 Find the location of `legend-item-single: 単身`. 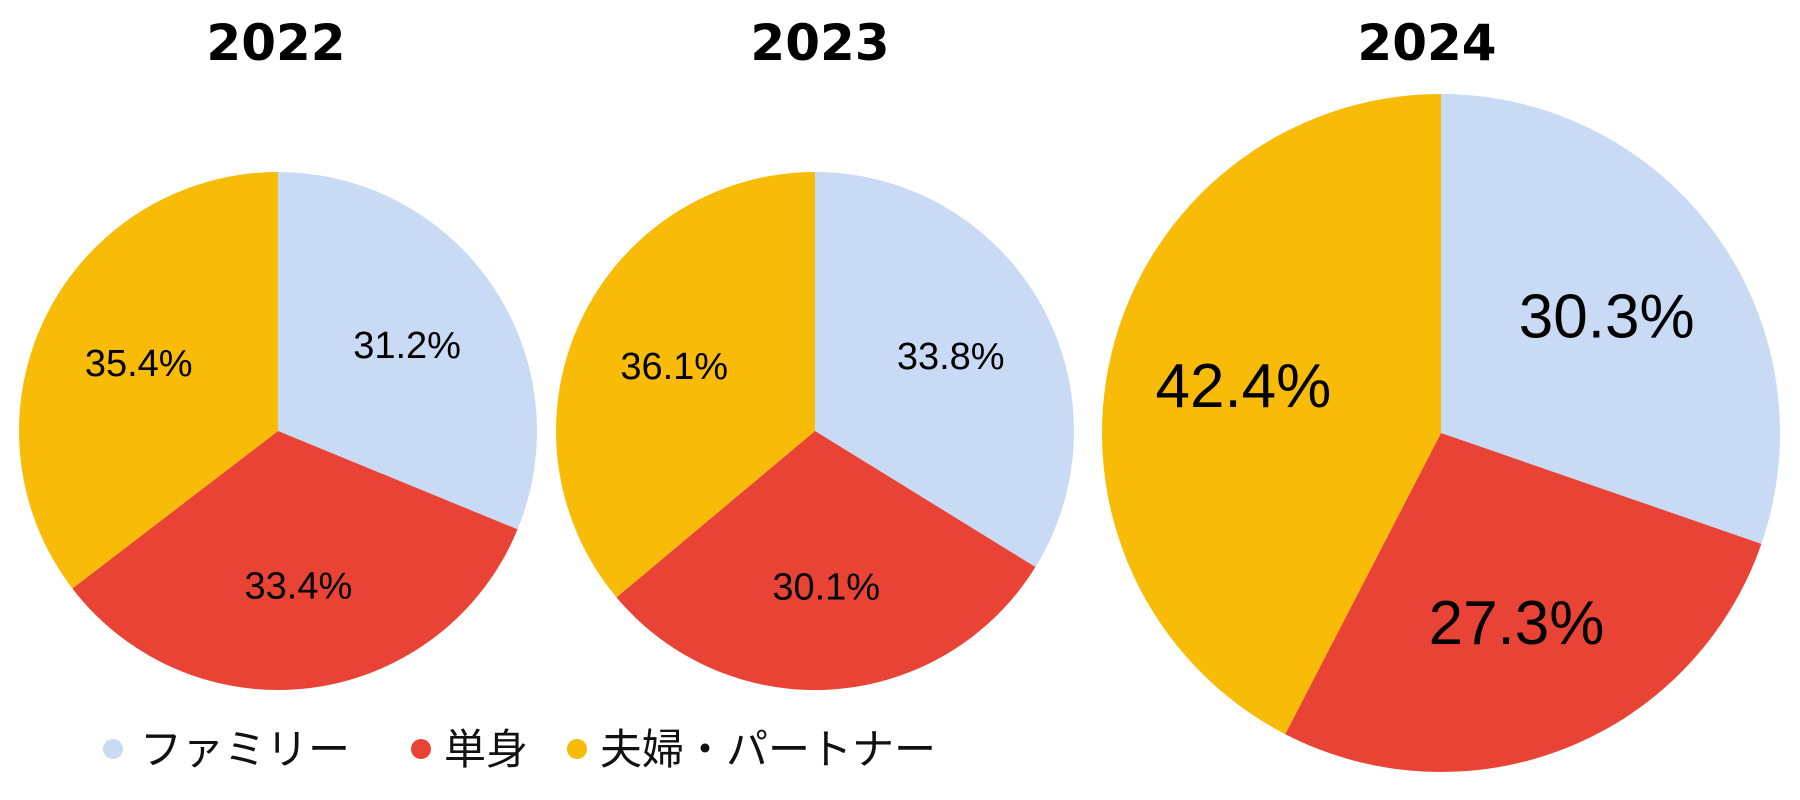

legend-item-single: 単身 is located at coordinates (469, 749).